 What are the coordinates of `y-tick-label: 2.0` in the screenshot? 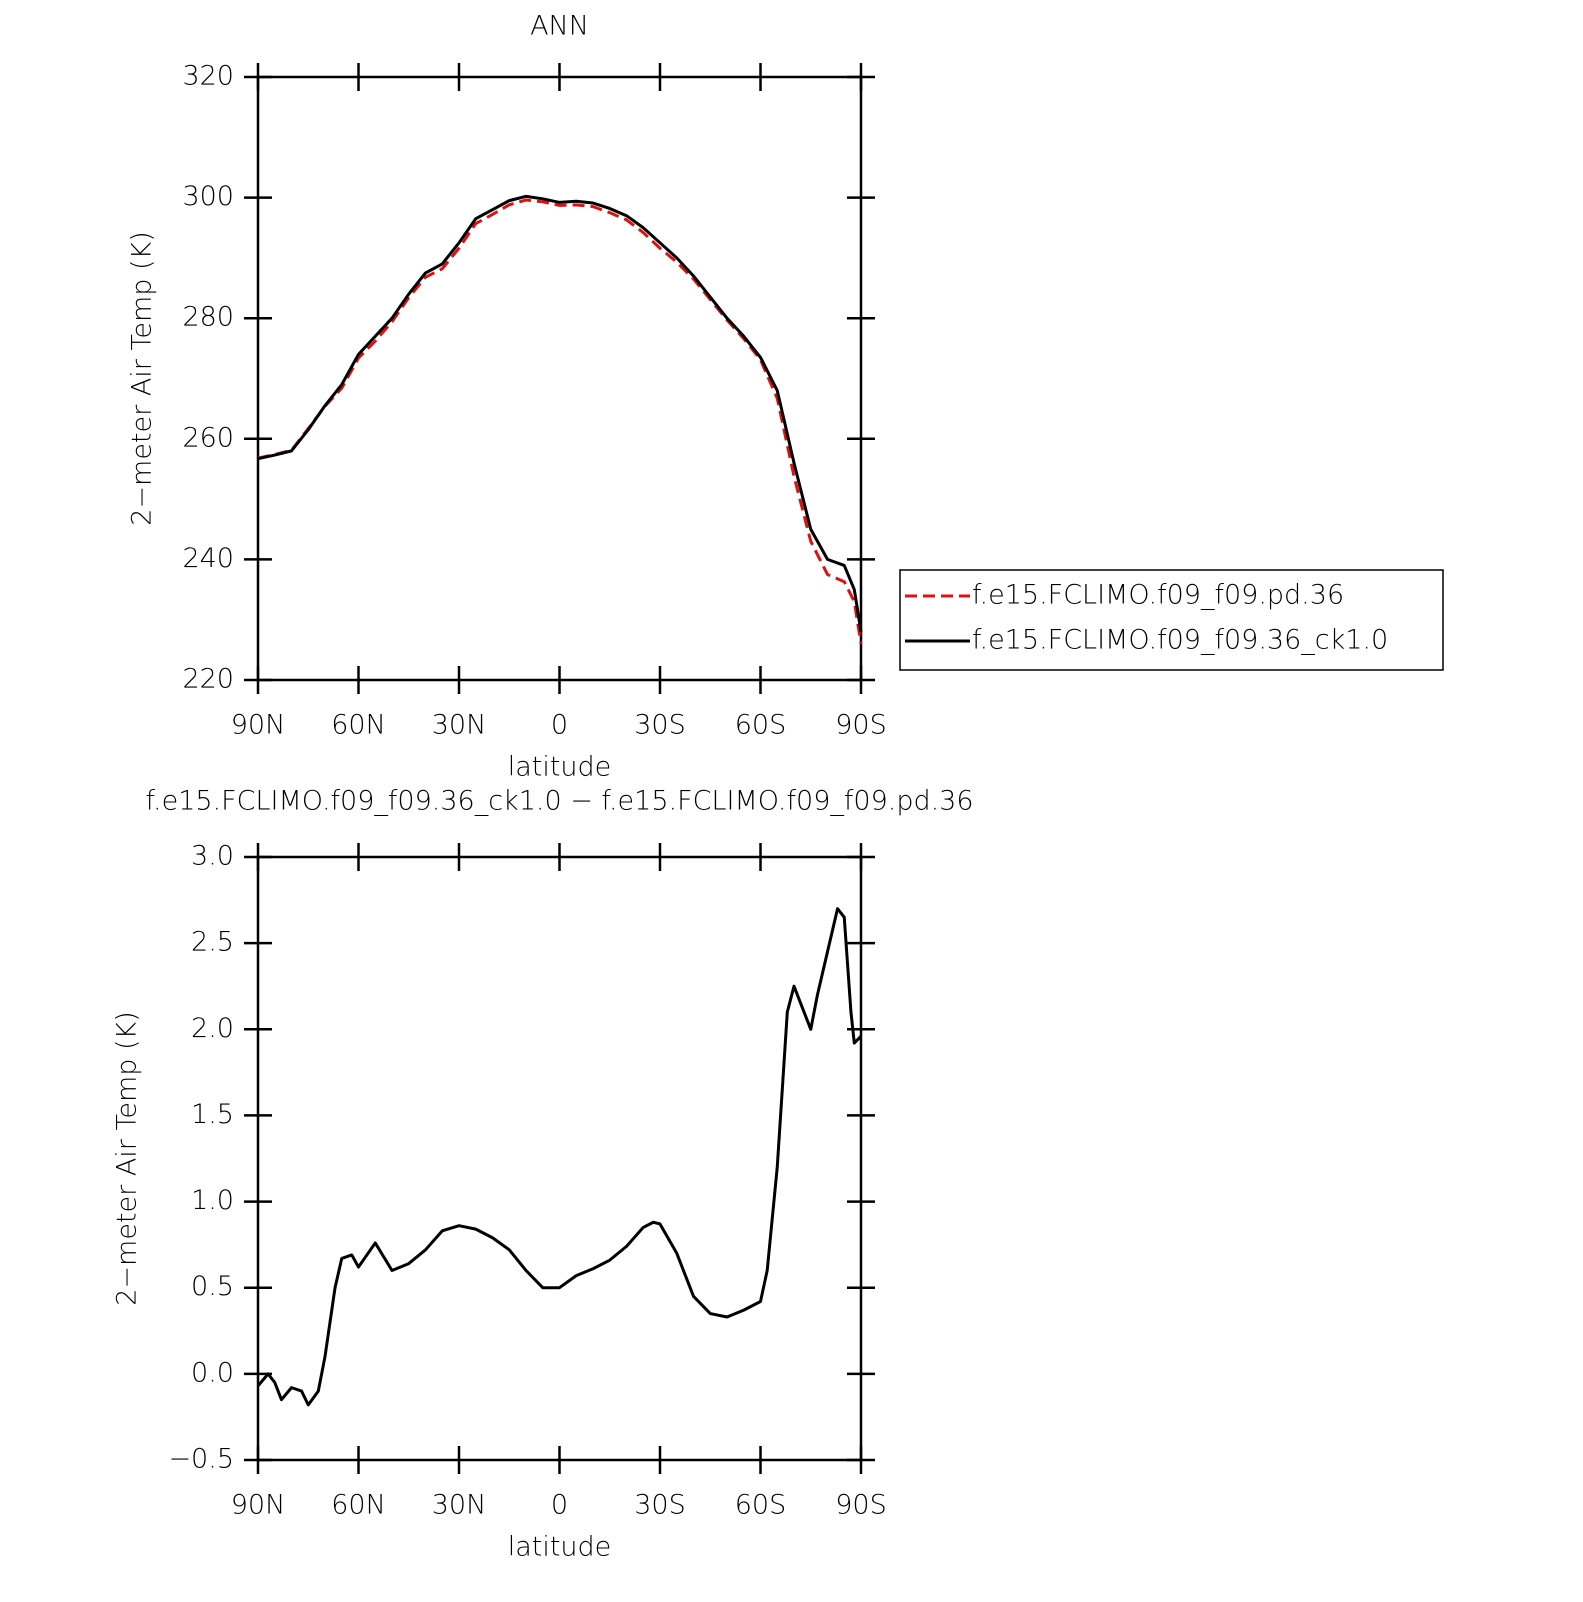 It's located at (212, 1028).